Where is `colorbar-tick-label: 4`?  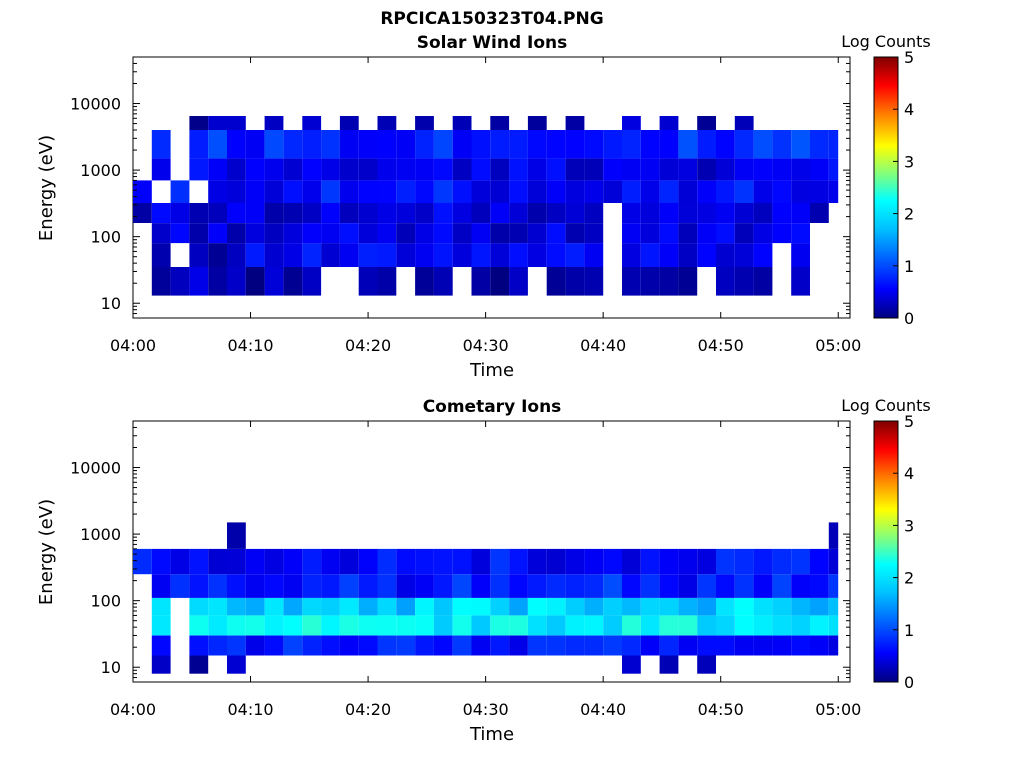 colorbar-tick-label: 4 is located at coordinates (909, 473).